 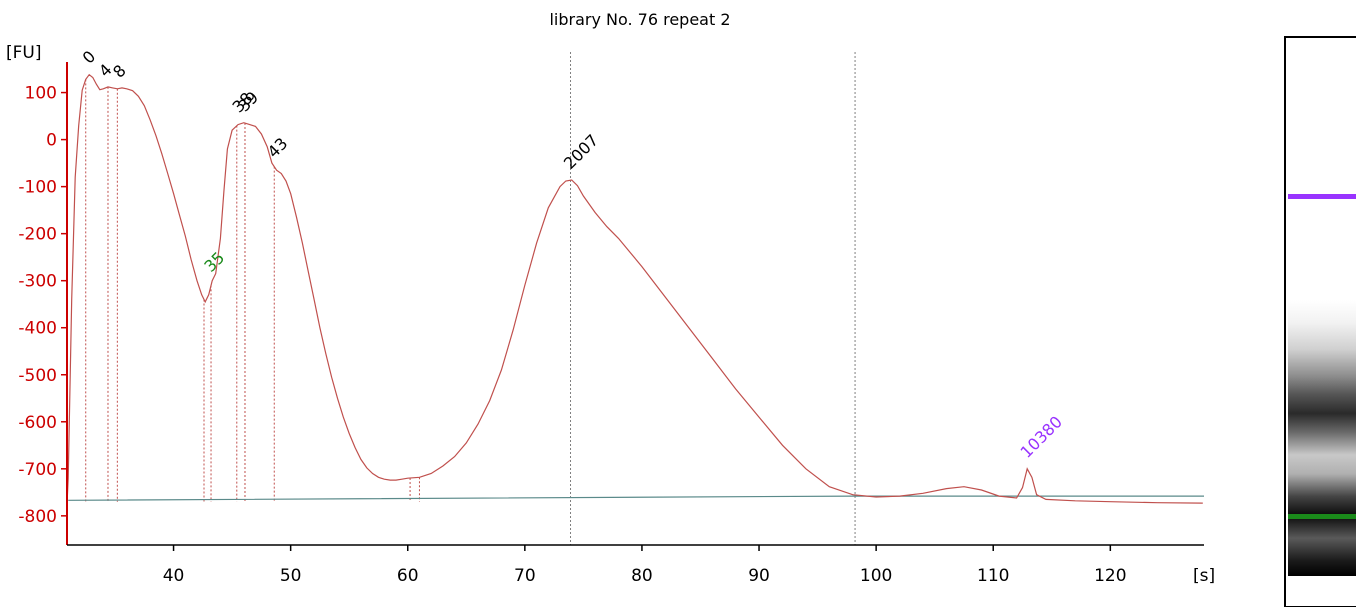 I want to click on baseline-line, so click(x=636, y=498).